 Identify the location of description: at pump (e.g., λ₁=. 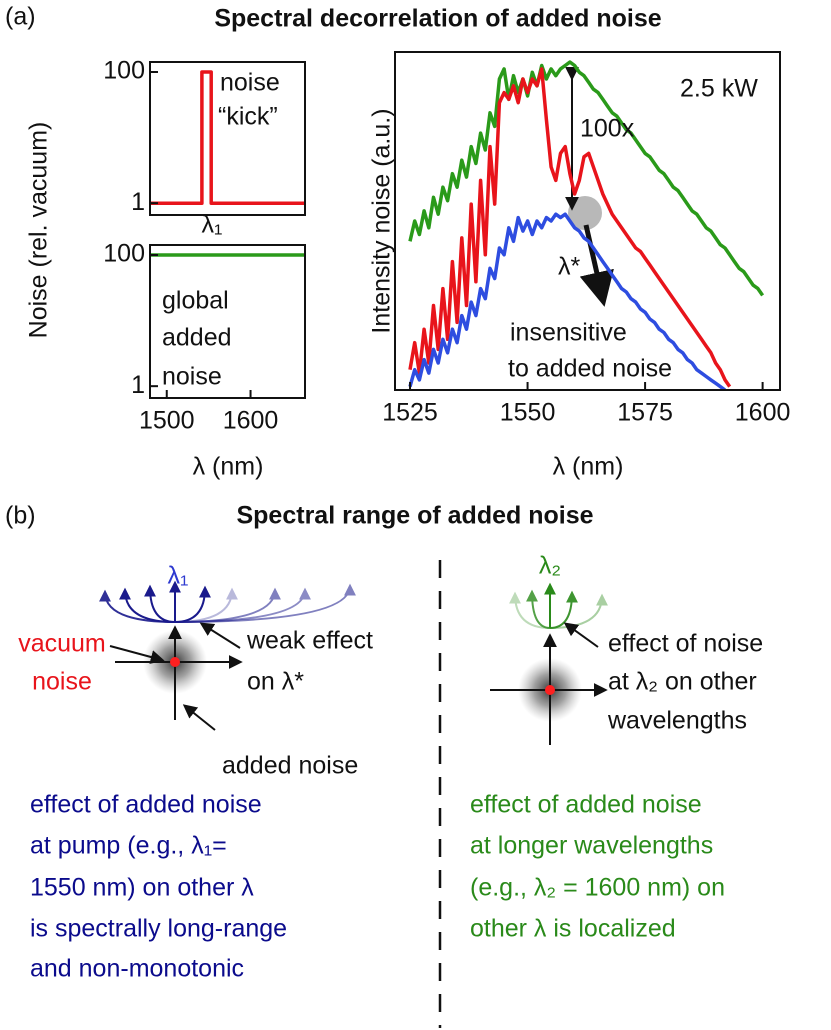
(128, 846).